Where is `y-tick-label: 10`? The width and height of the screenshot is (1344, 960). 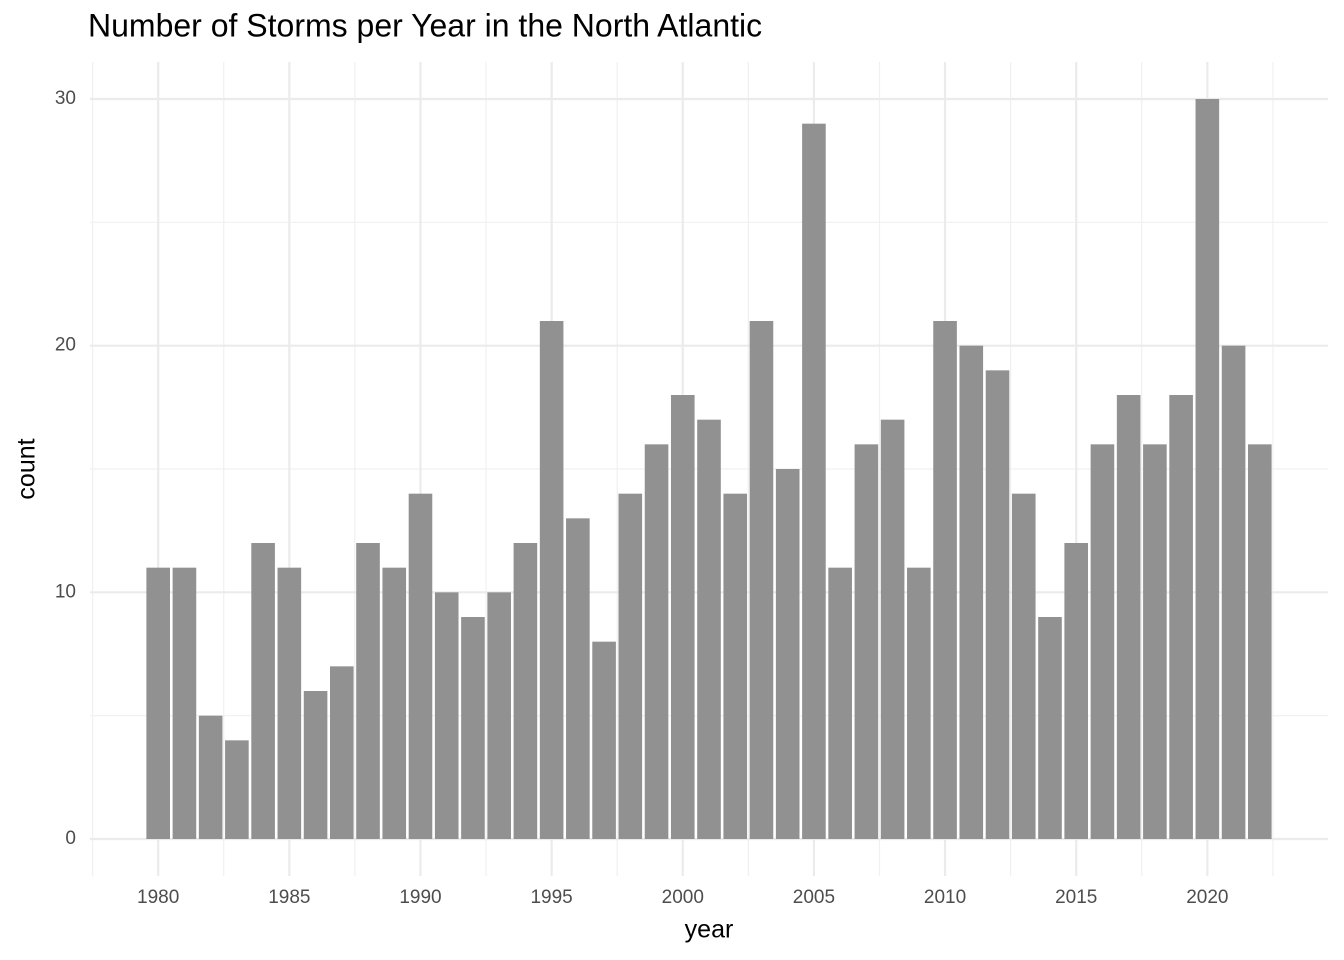
y-tick-label: 10 is located at coordinates (65, 591).